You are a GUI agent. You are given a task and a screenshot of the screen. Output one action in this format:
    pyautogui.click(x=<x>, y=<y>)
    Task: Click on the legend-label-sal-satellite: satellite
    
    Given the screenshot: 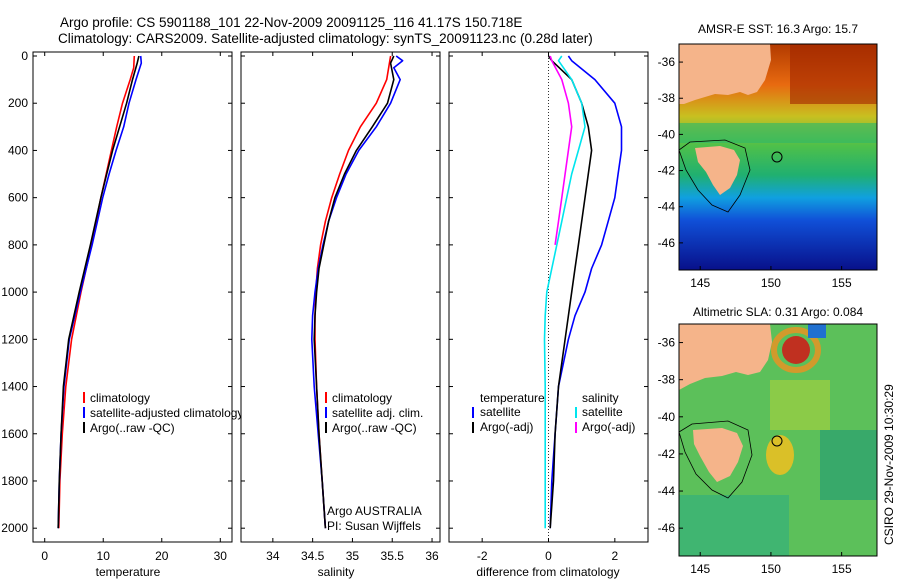 What is the action you would take?
    pyautogui.click(x=602, y=412)
    